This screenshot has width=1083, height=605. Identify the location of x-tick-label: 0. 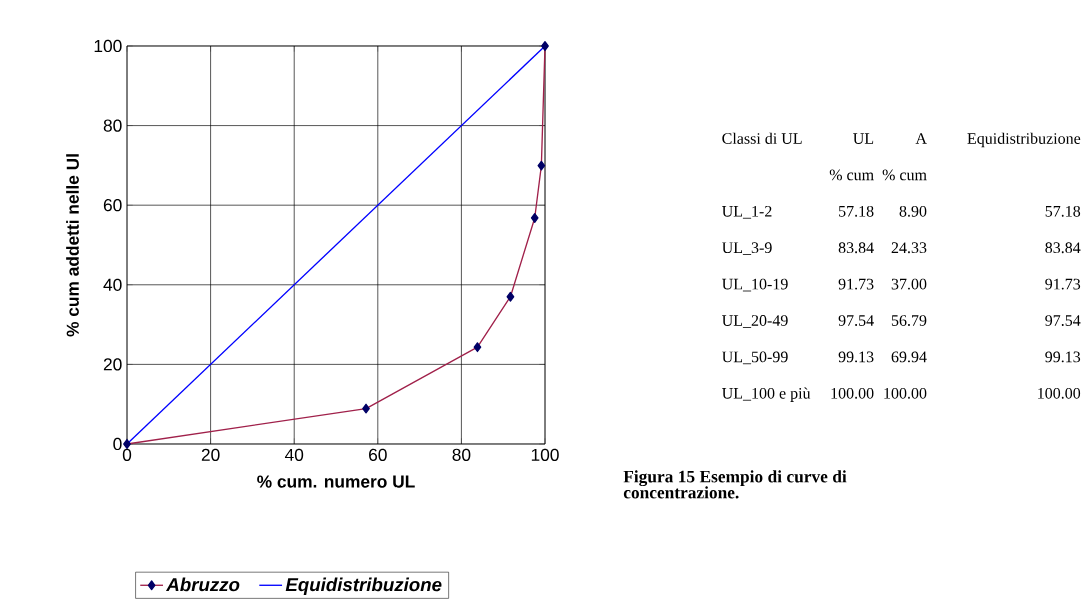
(127, 454).